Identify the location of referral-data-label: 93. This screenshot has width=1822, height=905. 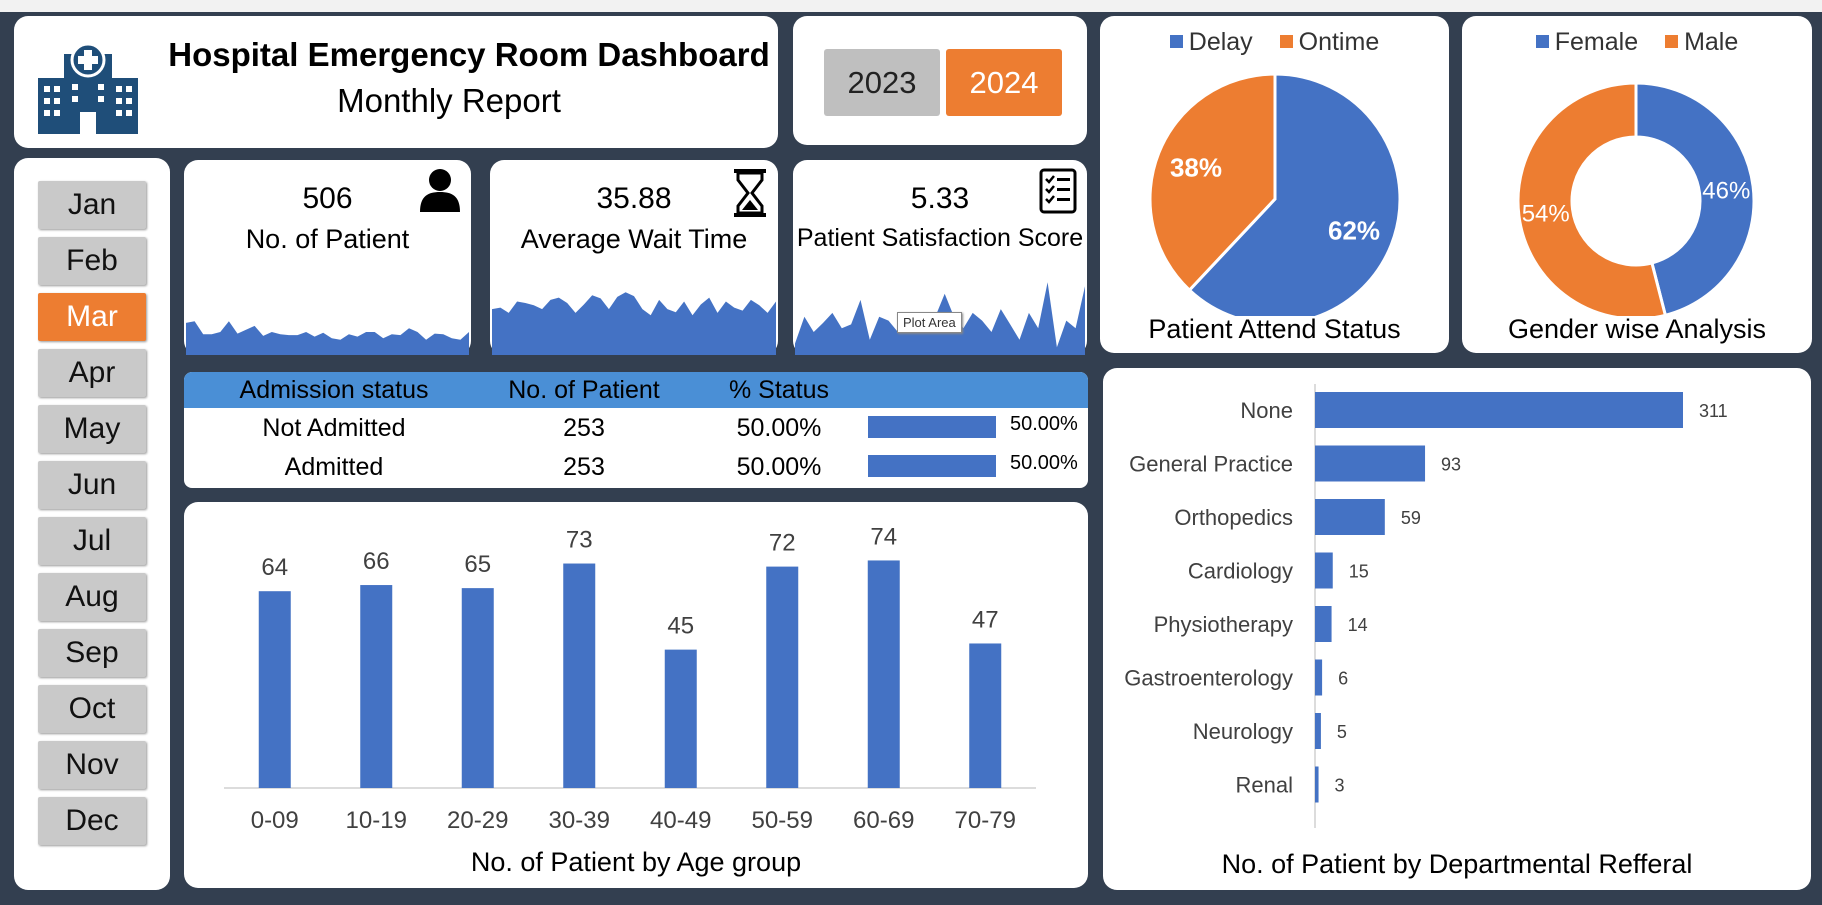
(1451, 465).